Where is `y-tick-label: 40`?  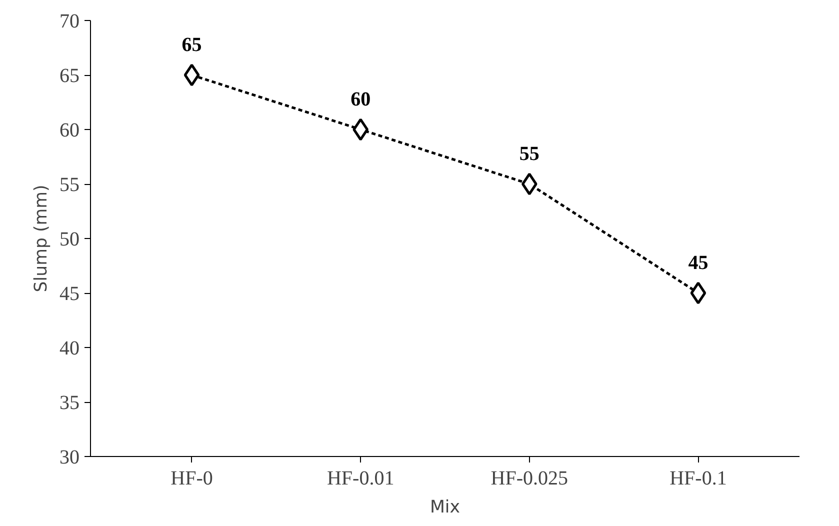
y-tick-label: 40 is located at coordinates (70, 349).